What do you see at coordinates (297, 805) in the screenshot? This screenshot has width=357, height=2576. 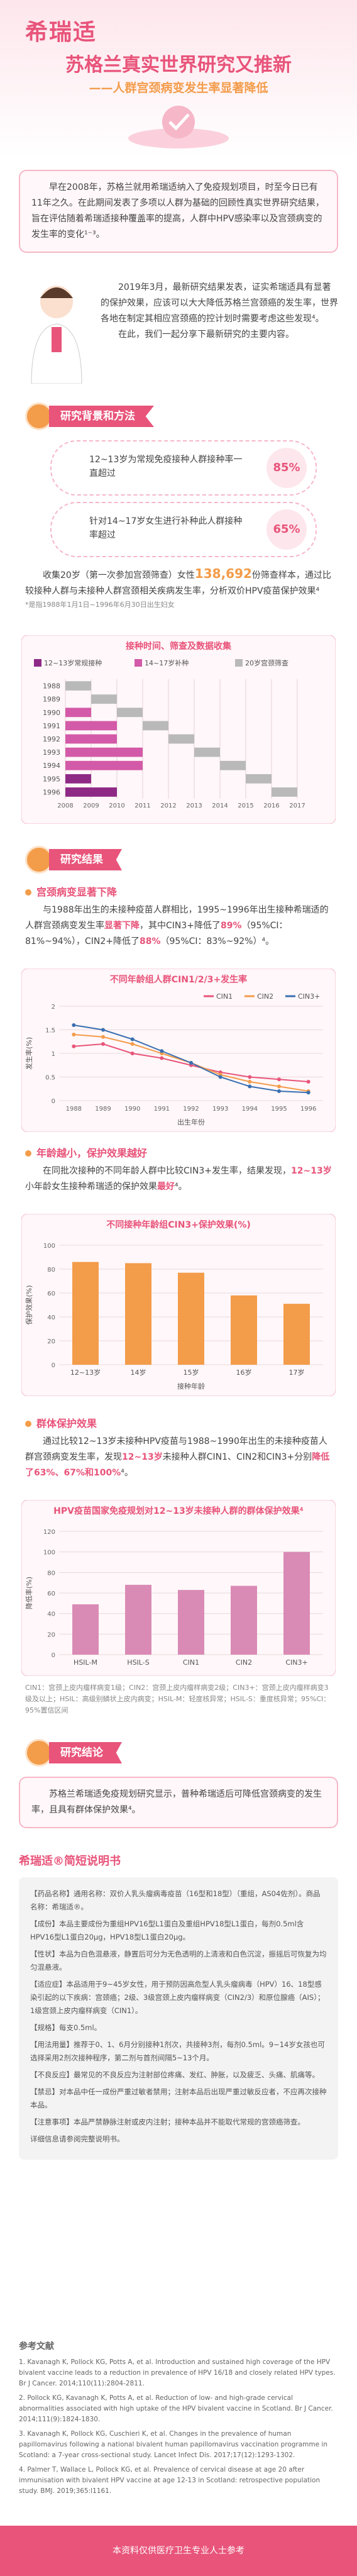 I see `x-tick-label: 2017` at bounding box center [297, 805].